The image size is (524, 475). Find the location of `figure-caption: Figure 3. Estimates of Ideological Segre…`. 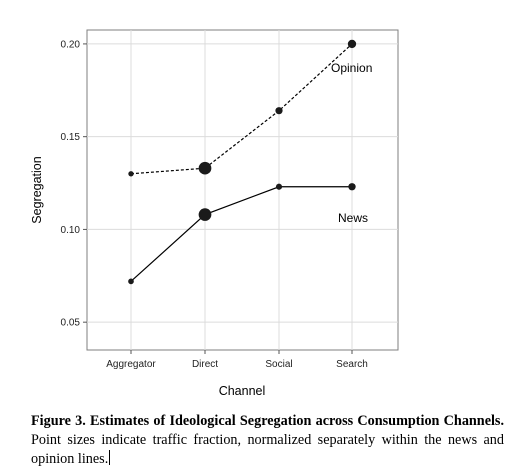

figure-caption: Figure 3. Estimates of Ideological Segre… is located at coordinates (267, 440).